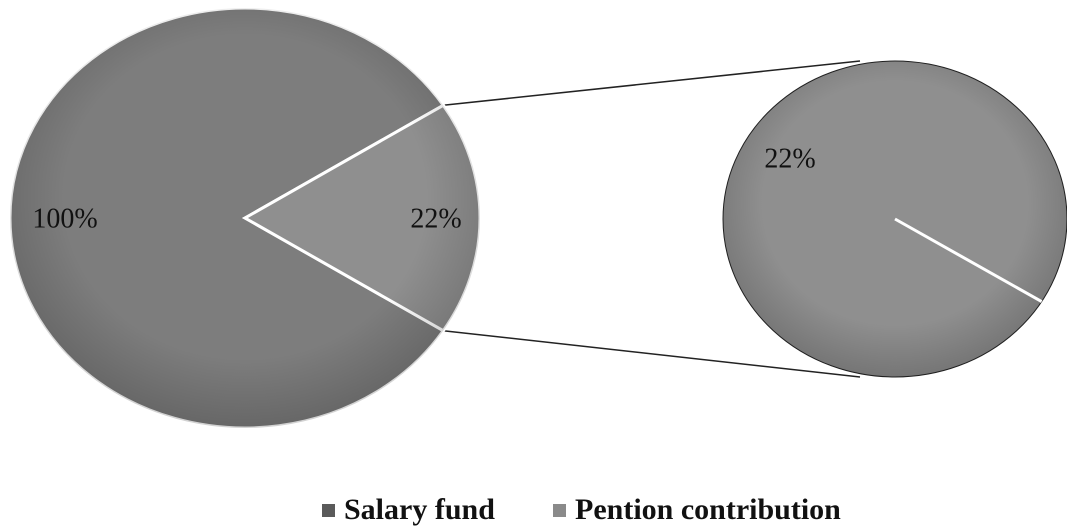  What do you see at coordinates (64, 218) in the screenshot?
I see `data-label: 100%` at bounding box center [64, 218].